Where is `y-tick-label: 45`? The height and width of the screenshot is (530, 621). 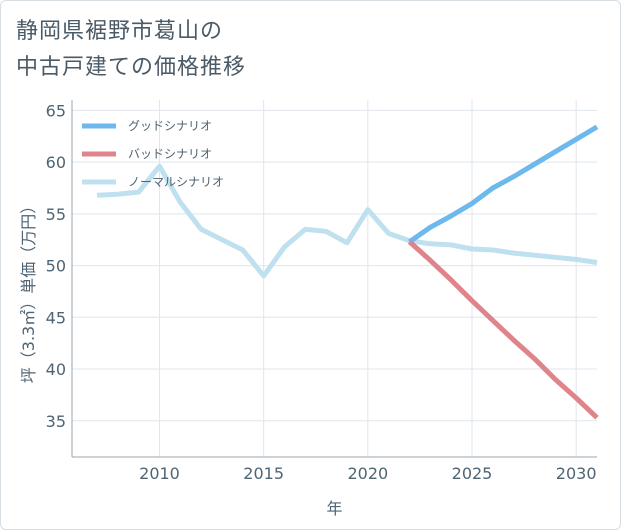 y-tick-label: 45 is located at coordinates (56, 317).